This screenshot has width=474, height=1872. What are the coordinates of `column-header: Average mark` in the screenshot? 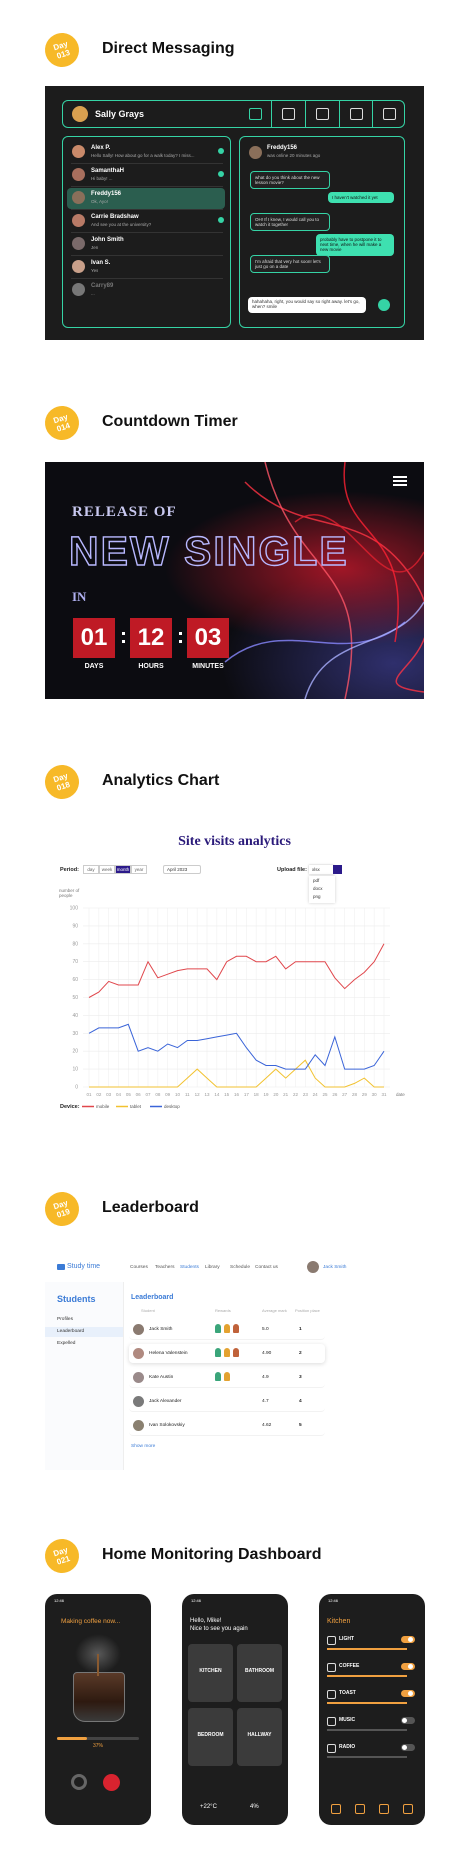 It's located at (274, 1310).